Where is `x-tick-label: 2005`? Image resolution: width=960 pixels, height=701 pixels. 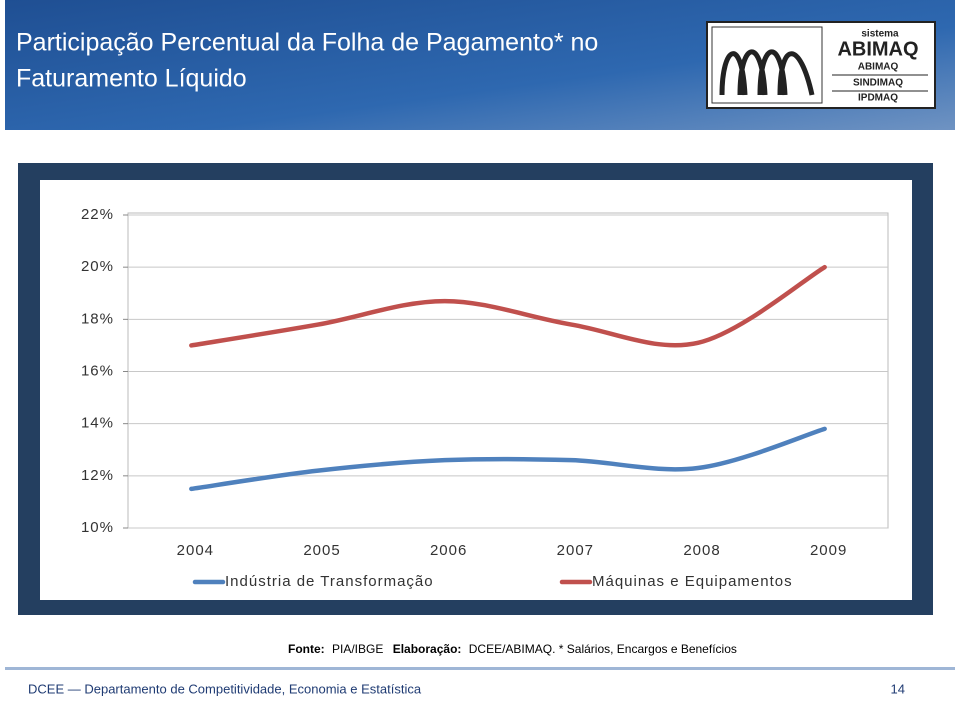
x-tick-label: 2005 is located at coordinates (321, 550).